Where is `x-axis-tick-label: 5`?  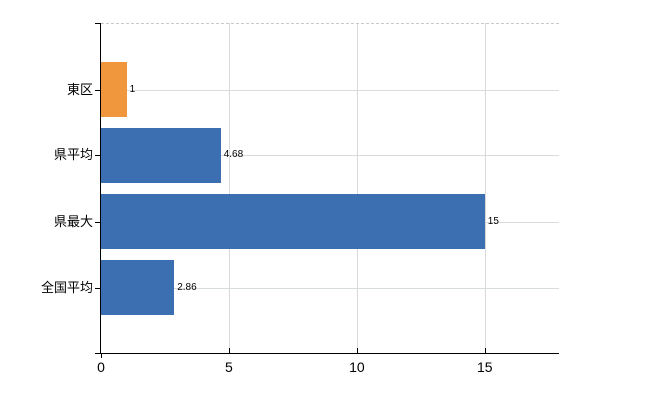 x-axis-tick-label: 5 is located at coordinates (229, 367).